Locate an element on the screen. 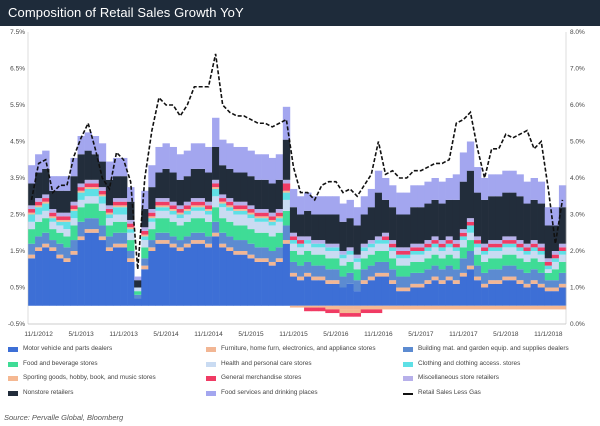  legend-swatch is located at coordinates (211, 364).